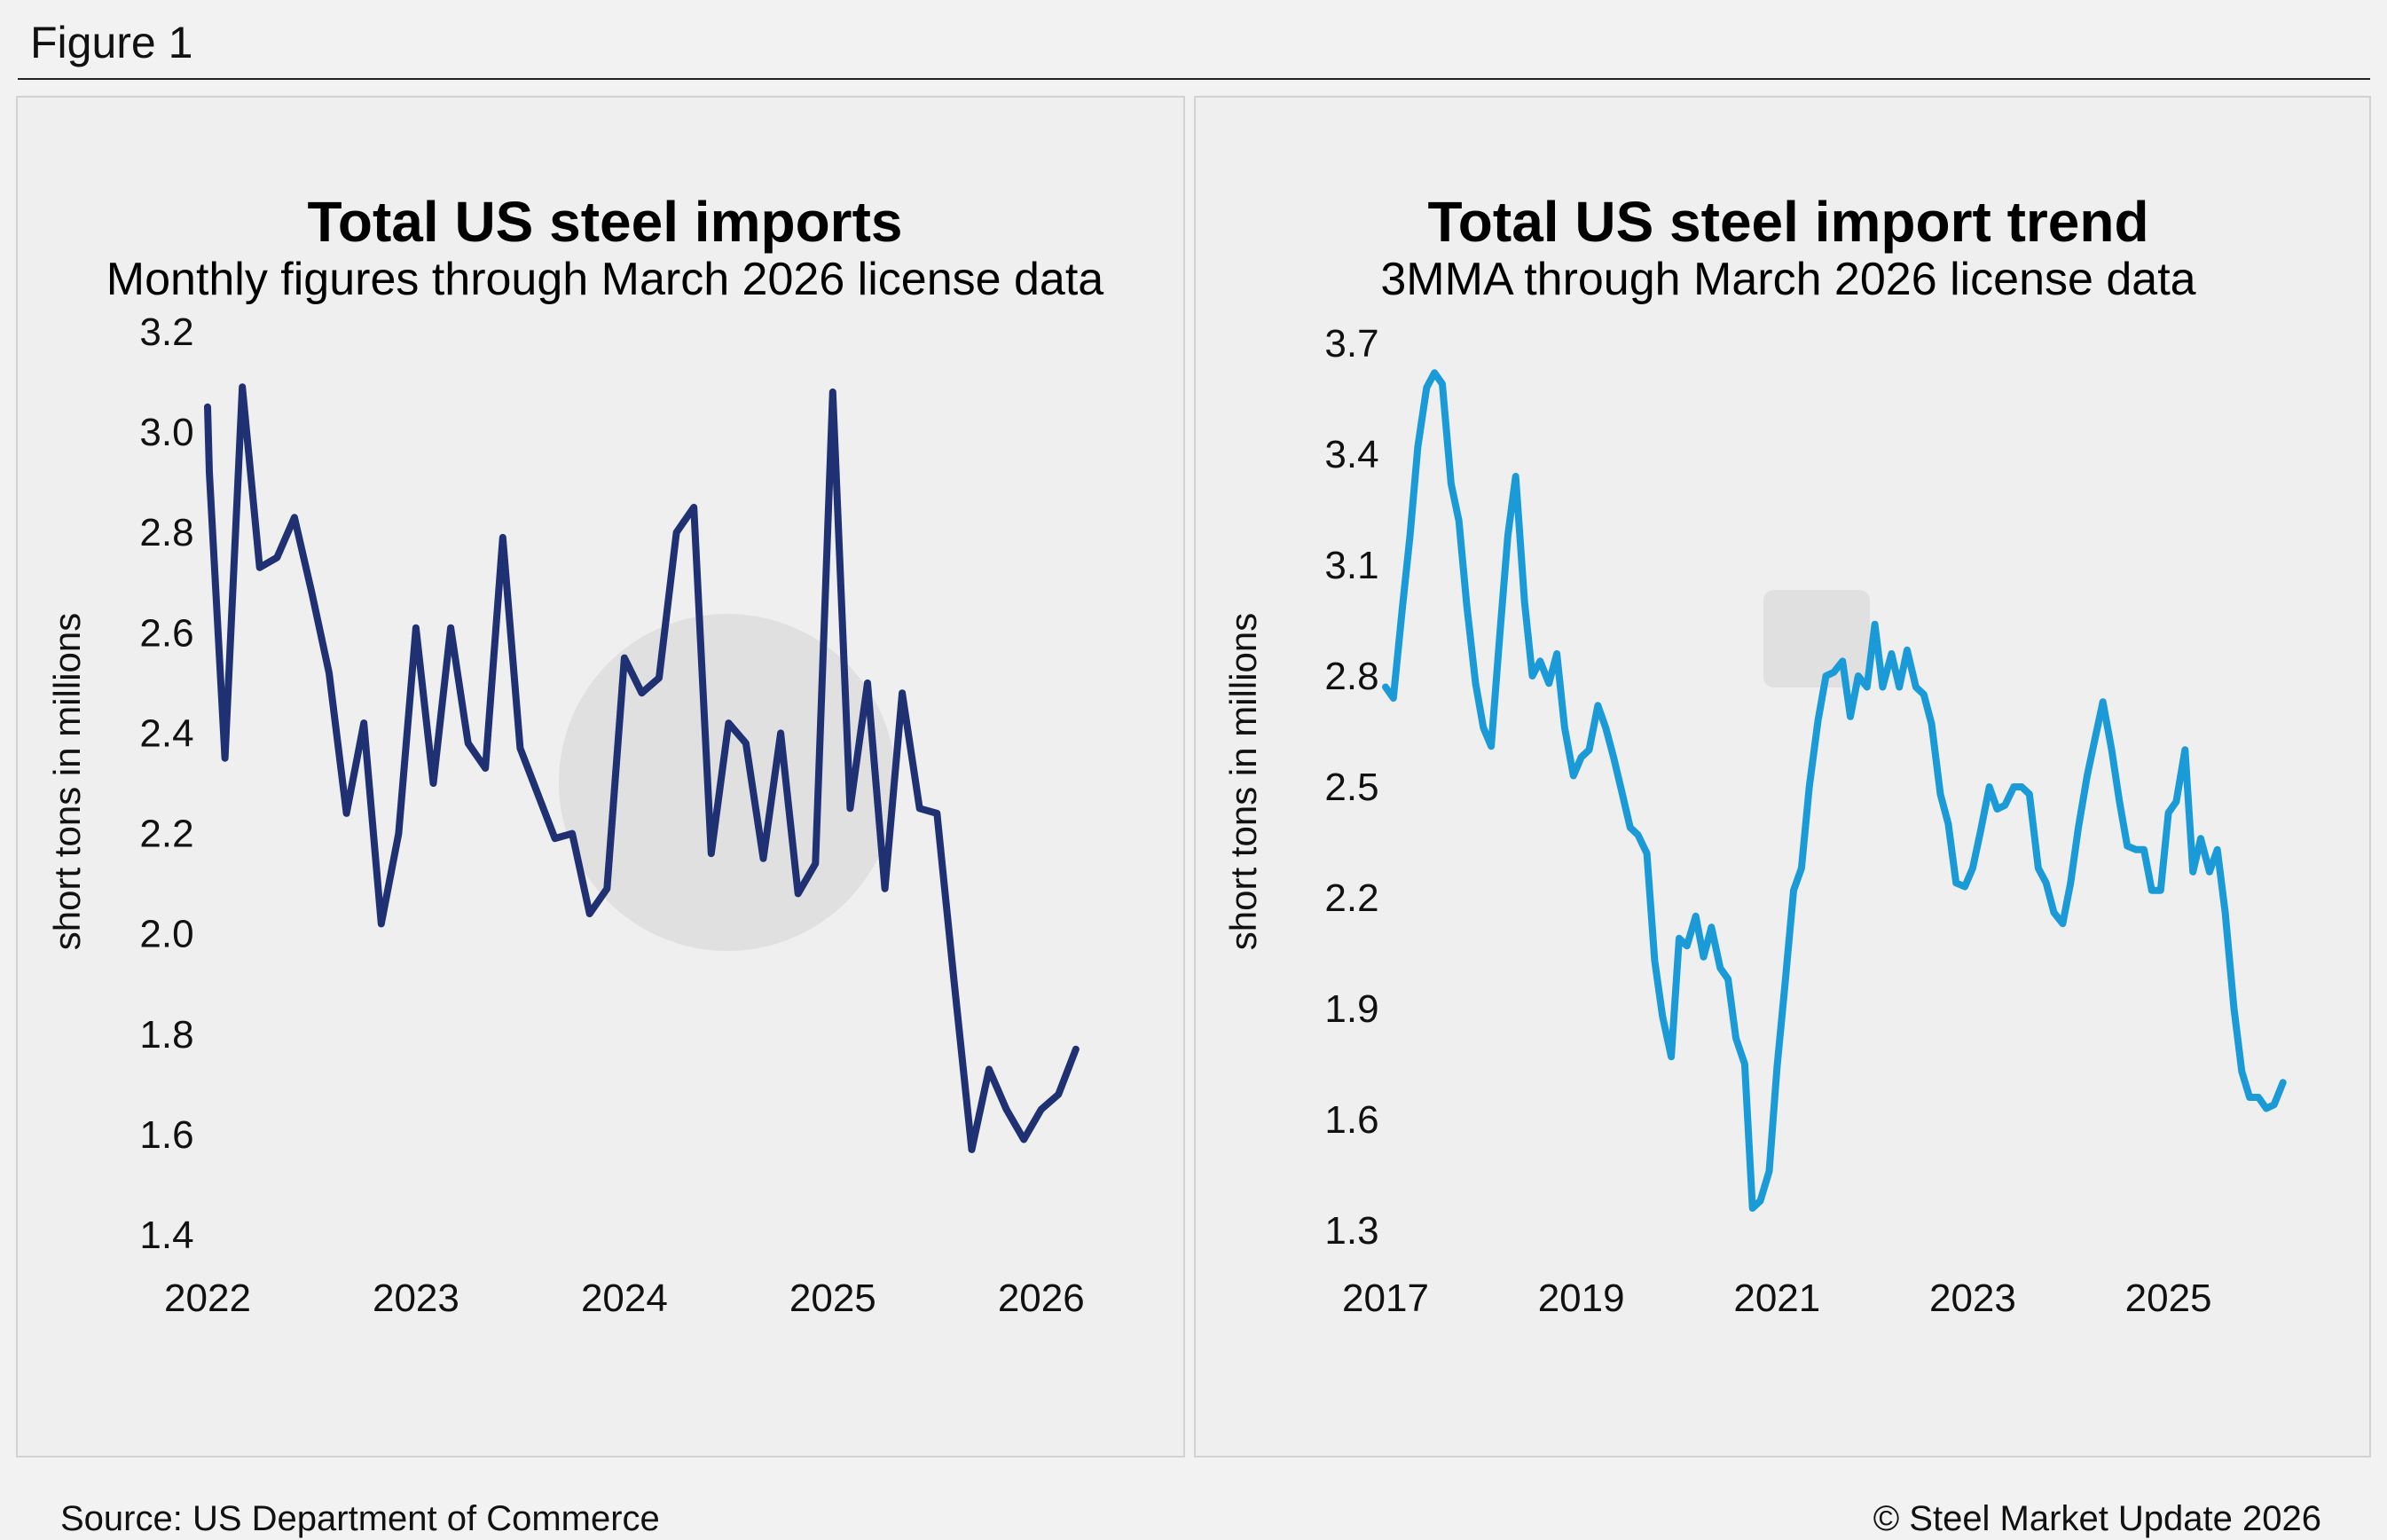  What do you see at coordinates (1351, 343) in the screenshot?
I see `y-tick-label: 3.7` at bounding box center [1351, 343].